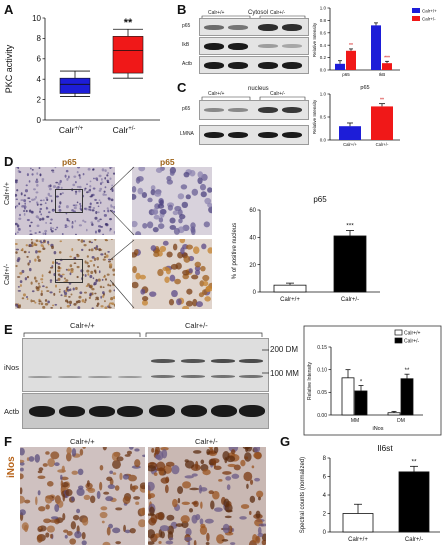 The width and height of the screenshot is (446, 550). What do you see at coordinates (252, 211) in the screenshot?
I see `panel-d-y-tick-label: 60` at bounding box center [252, 211].